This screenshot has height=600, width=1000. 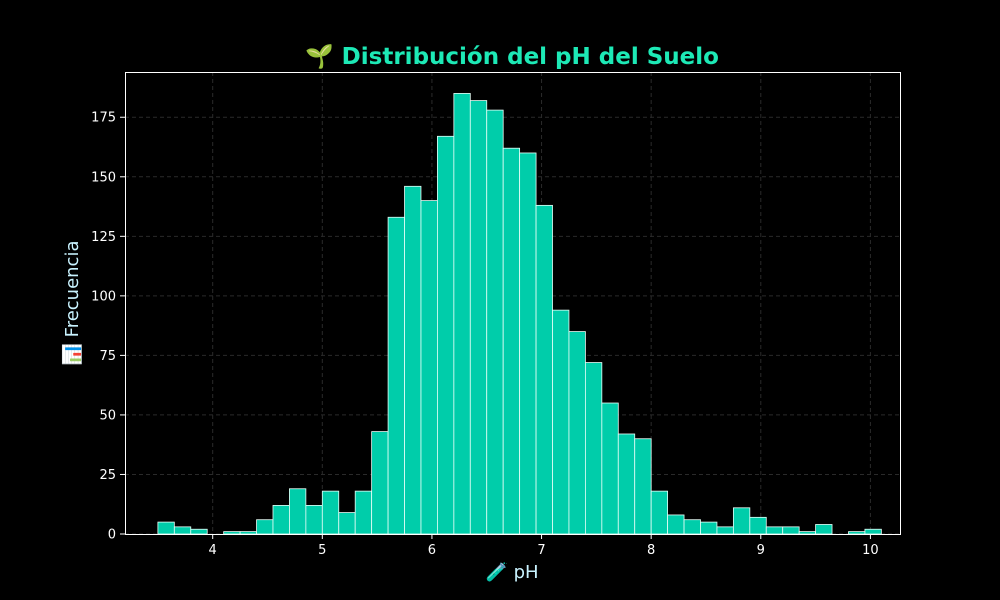 What do you see at coordinates (103, 296) in the screenshot?
I see `y-tick-label: 100` at bounding box center [103, 296].